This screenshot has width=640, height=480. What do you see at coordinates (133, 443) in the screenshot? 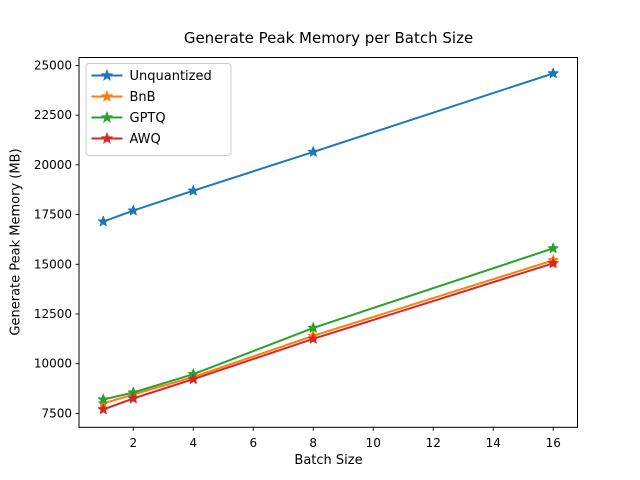
I see `x-tick-label: 2` at bounding box center [133, 443].